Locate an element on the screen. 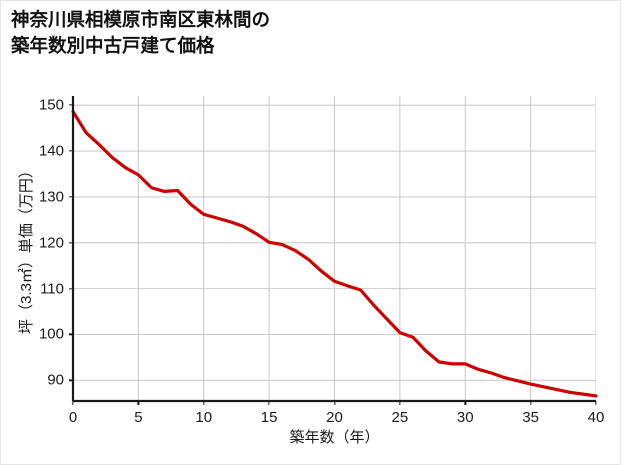 The image size is (621, 465). x-tick-label: 0 is located at coordinates (73, 417).